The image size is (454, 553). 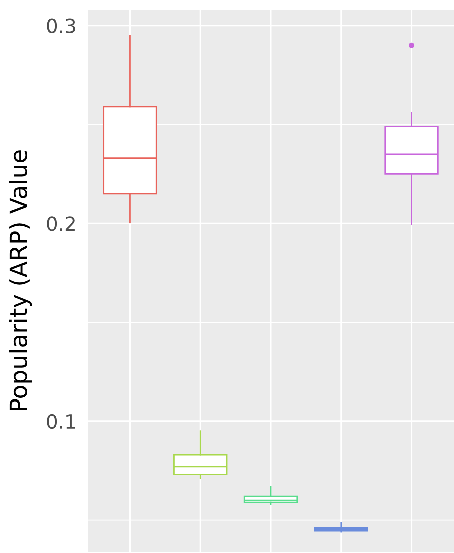 What do you see at coordinates (61, 422) in the screenshot?
I see `y-tick-label: 0.1` at bounding box center [61, 422].